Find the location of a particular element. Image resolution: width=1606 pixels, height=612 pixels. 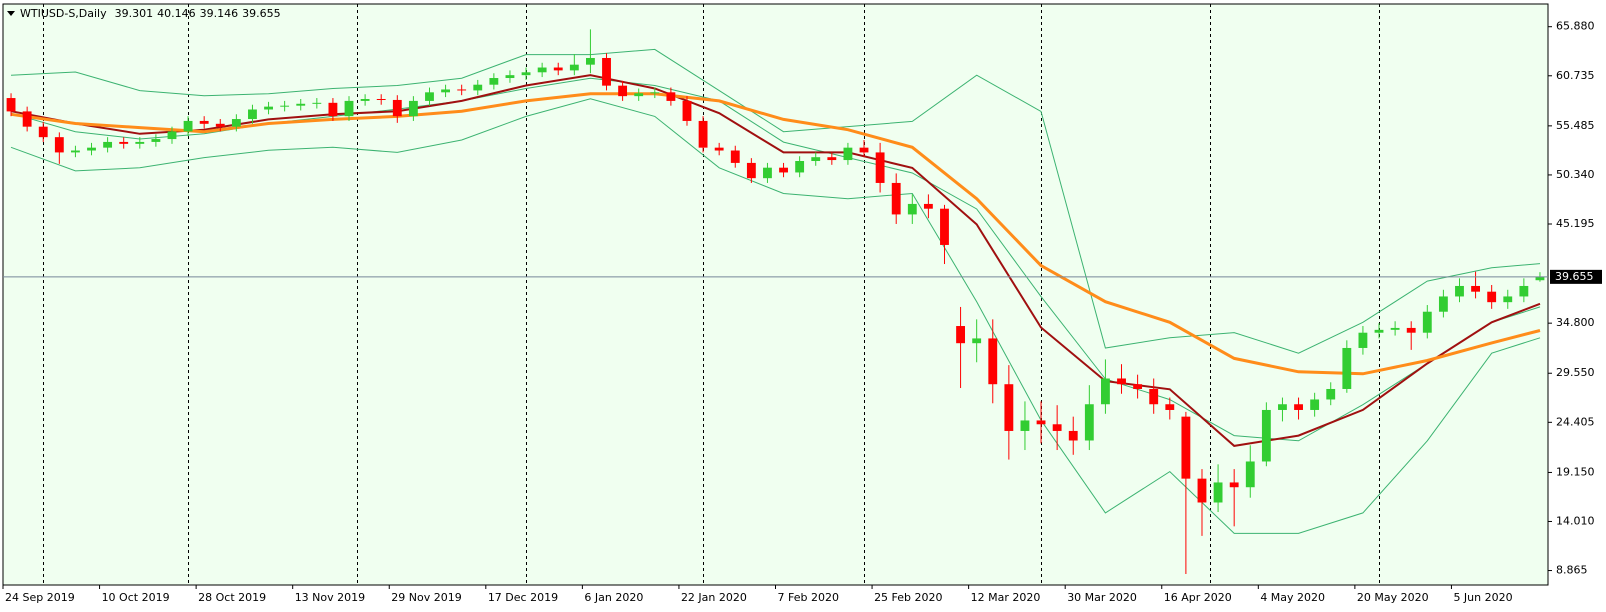

header-close: 39.655 is located at coordinates (261, 13).